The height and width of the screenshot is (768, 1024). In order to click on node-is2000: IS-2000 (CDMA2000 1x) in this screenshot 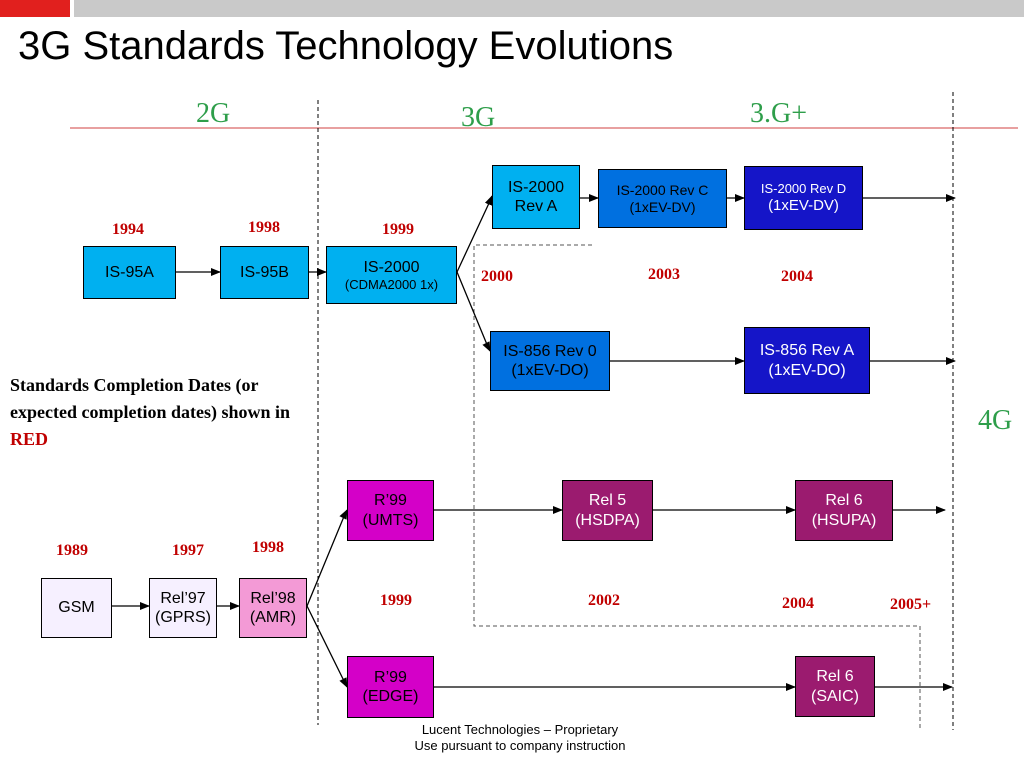, I will do `click(391, 275)`.